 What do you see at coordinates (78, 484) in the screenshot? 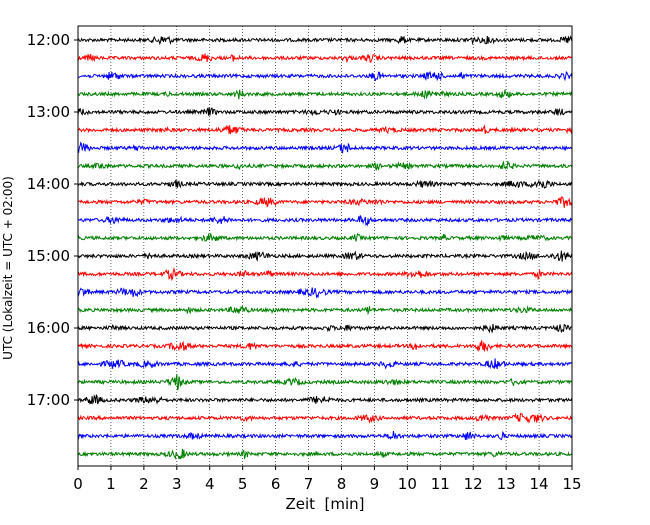
I see `x-tick-label-0: 0` at bounding box center [78, 484].